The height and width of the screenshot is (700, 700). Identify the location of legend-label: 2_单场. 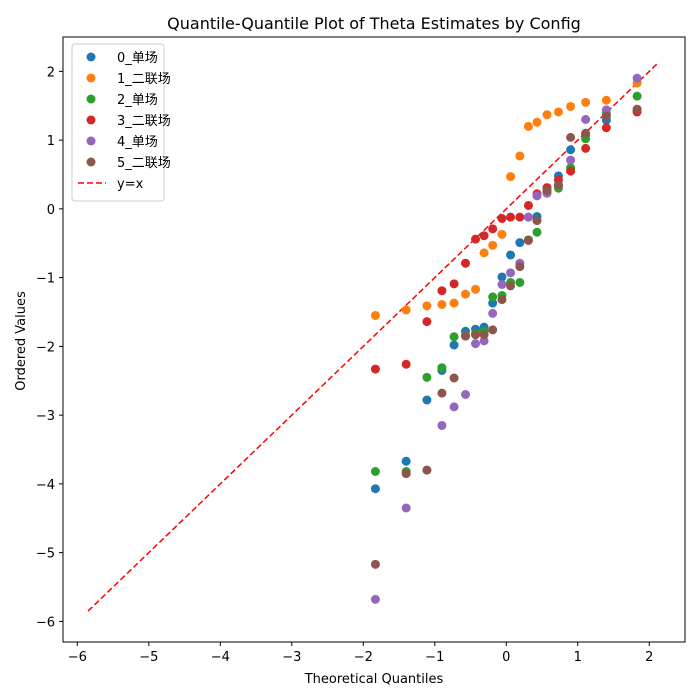
(137, 100).